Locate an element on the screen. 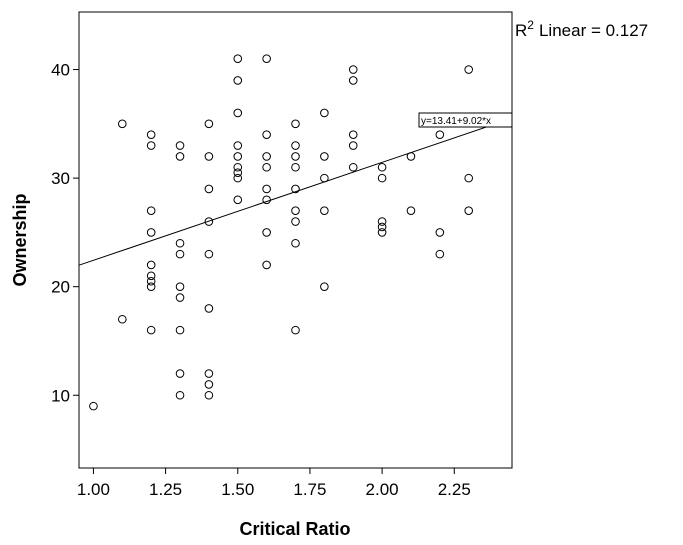  y-axis-ticks: 10 20 30 40 is located at coordinates (65, 233).